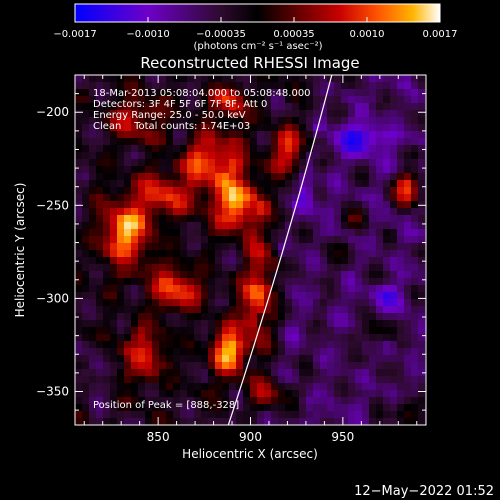 Image resolution: width=500 pixels, height=500 pixels. What do you see at coordinates (342, 437) in the screenshot?
I see `x-tick-label: 950` at bounding box center [342, 437].